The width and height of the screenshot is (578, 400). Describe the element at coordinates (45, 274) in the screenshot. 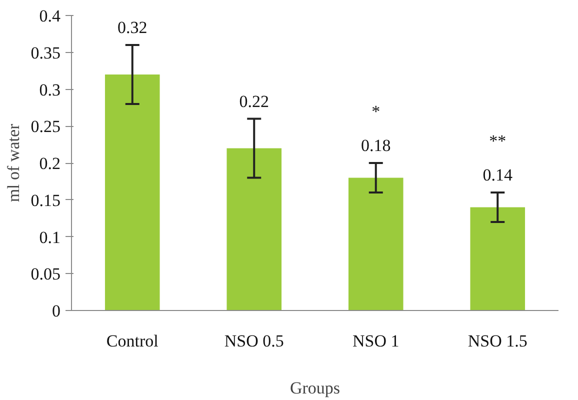

I see `y-tick-label: 0.05` at that location.